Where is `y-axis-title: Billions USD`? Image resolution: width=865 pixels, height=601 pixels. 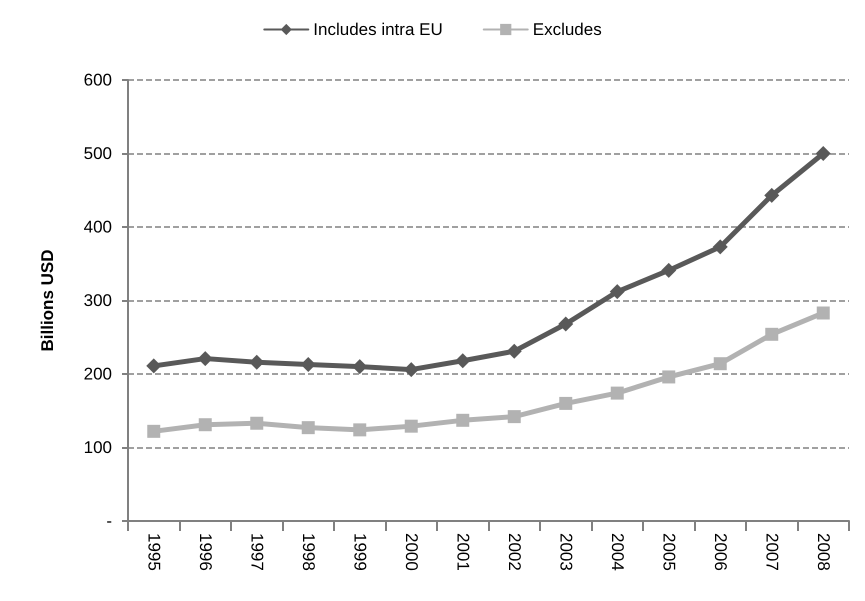
y-axis-title: Billions USD is located at coordinates (47, 300).